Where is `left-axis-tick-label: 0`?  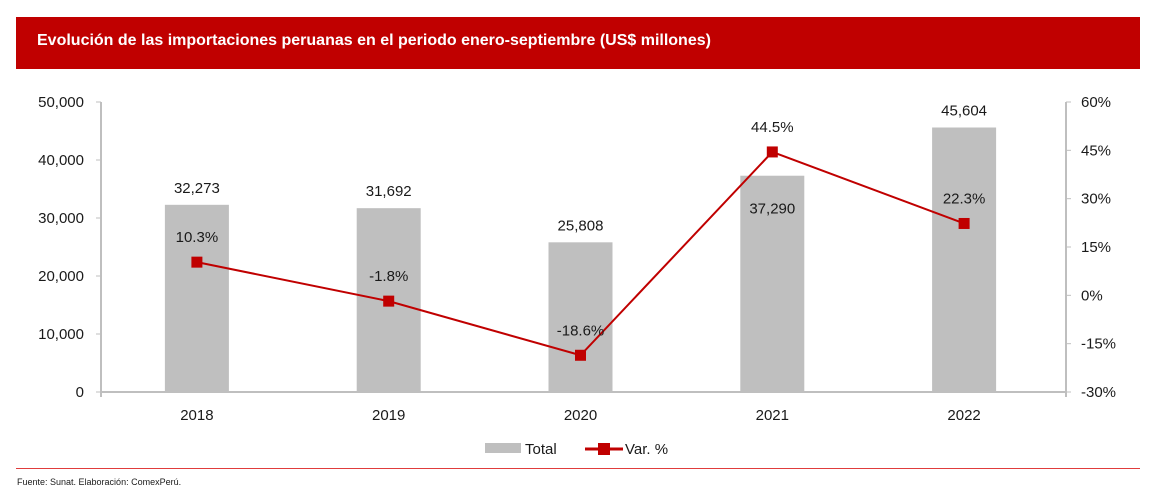
left-axis-tick-label: 0 is located at coordinates (80, 392).